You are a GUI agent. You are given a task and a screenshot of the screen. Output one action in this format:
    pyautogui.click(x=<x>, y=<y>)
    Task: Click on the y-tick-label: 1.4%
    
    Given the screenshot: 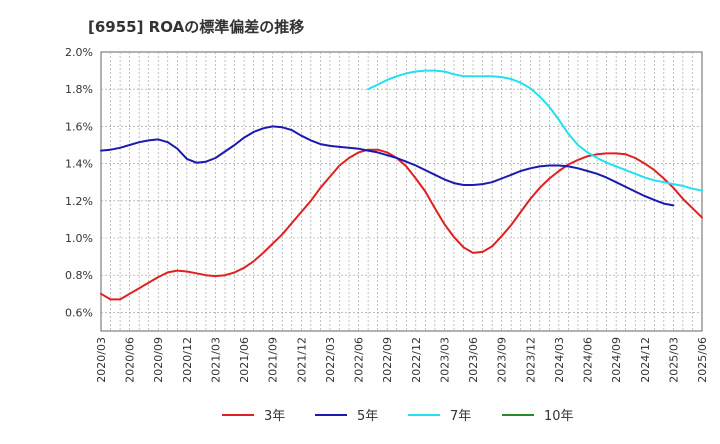 What is the action you would take?
    pyautogui.click(x=79, y=164)
    